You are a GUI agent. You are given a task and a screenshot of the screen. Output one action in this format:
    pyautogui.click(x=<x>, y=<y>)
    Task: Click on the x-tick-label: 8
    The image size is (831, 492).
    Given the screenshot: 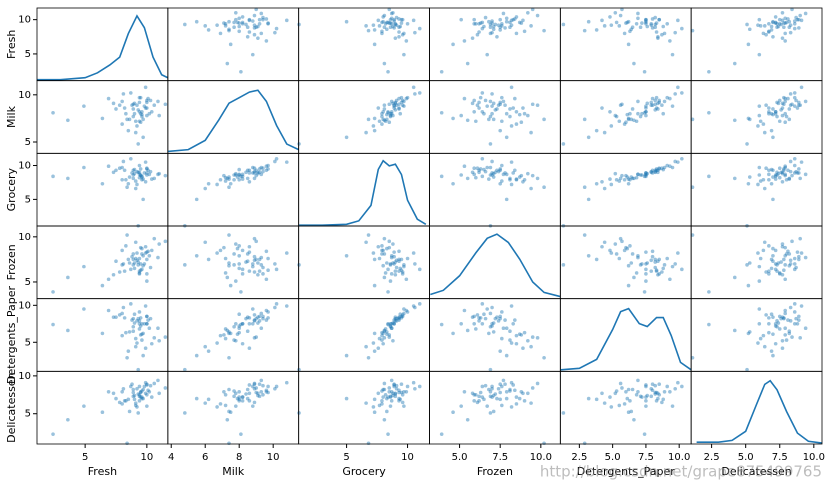 What is the action you would take?
    pyautogui.click(x=239, y=457)
    